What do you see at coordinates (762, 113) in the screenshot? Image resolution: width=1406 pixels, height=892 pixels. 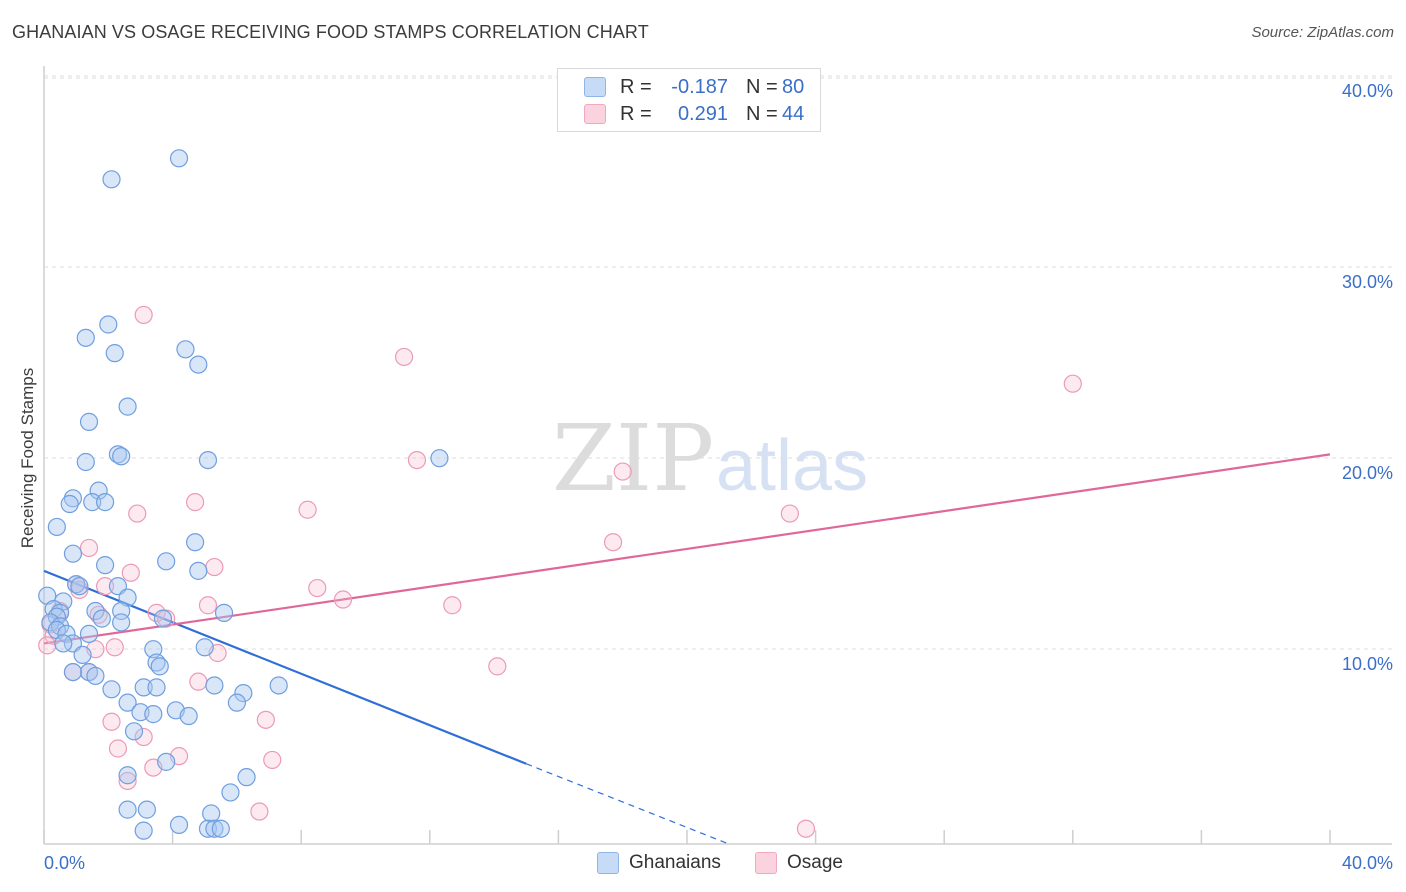 I see `legend-n-label: N =` at bounding box center [762, 113].